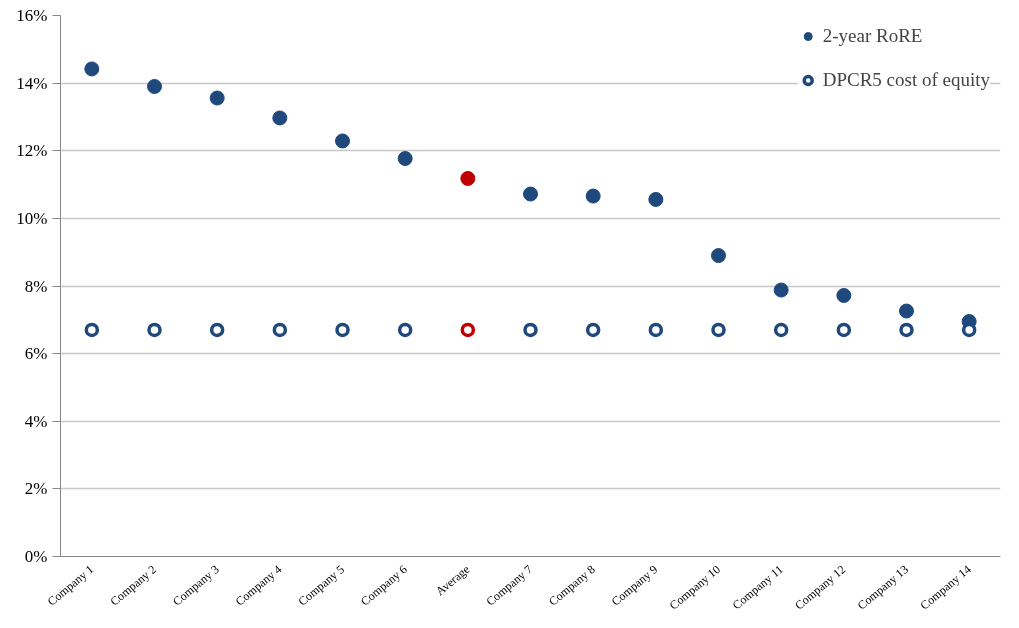  Describe the element at coordinates (36, 556) in the screenshot. I see `y-tick-label: 0%` at that location.